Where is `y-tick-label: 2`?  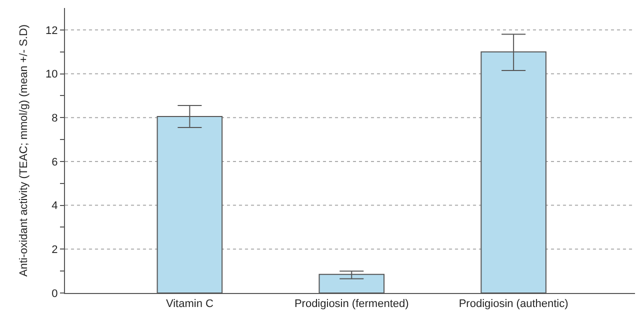
y-tick-label: 2 is located at coordinates (55, 250).